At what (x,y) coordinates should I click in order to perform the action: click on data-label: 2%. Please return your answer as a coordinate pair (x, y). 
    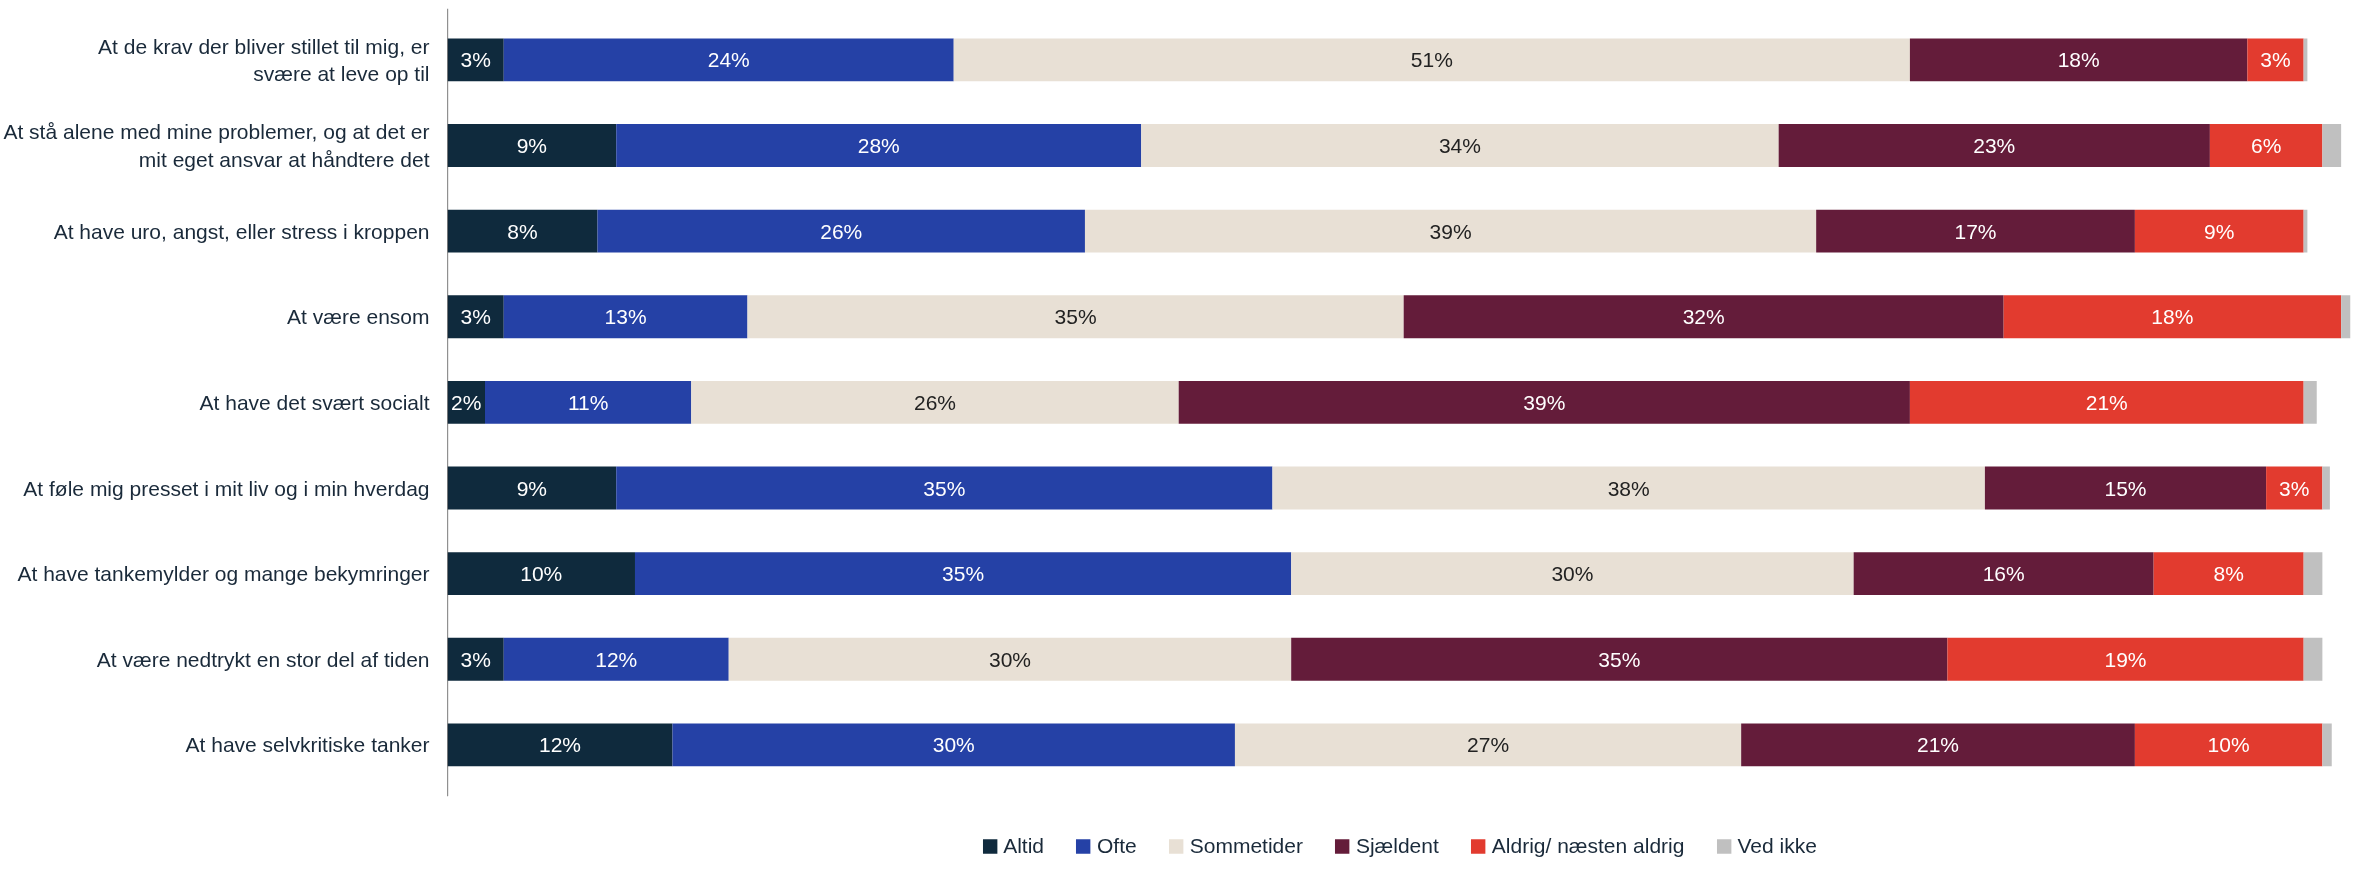
    Looking at the image, I should click on (466, 402).